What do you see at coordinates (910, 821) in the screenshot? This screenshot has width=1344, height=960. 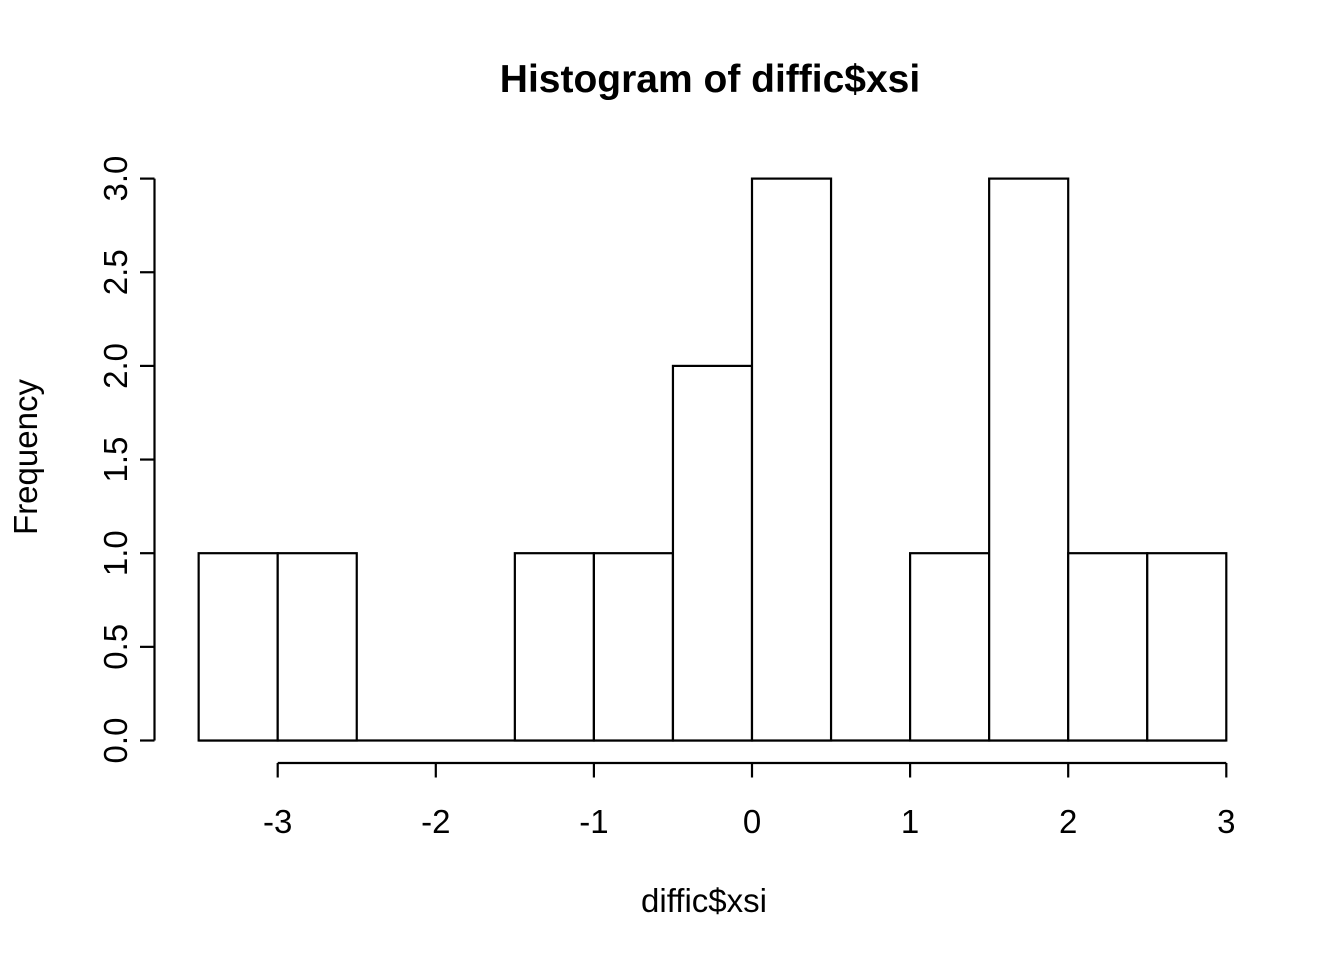 I see `x-axis-tick-label: 1` at bounding box center [910, 821].